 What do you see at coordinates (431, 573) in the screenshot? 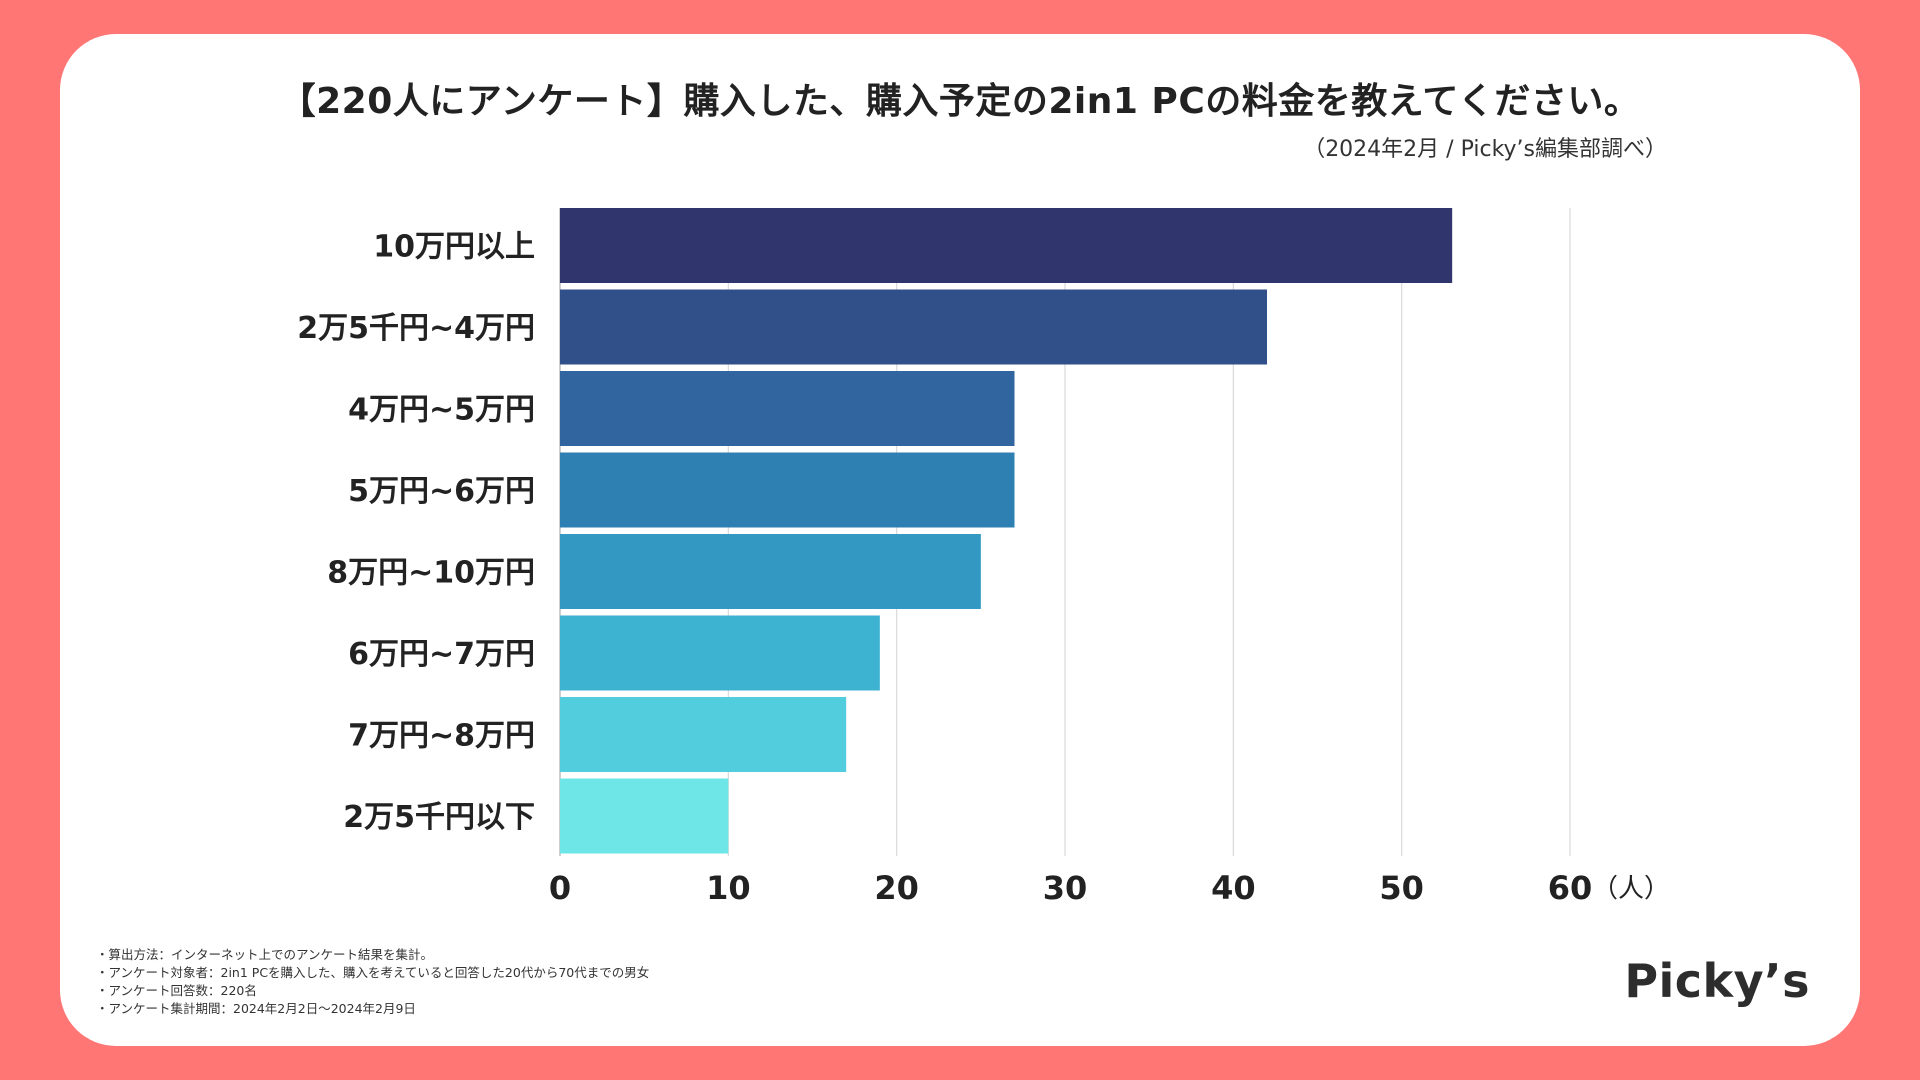
I see `category-label: 8万円~10万円` at bounding box center [431, 573].